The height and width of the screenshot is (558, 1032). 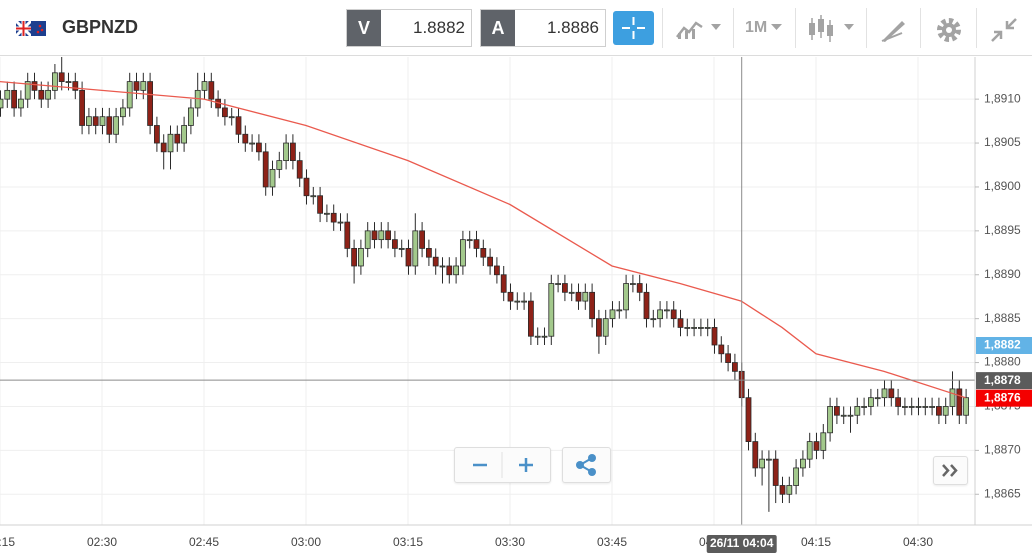 I want to click on price-marker-label: 1,8882, so click(x=1002, y=345).